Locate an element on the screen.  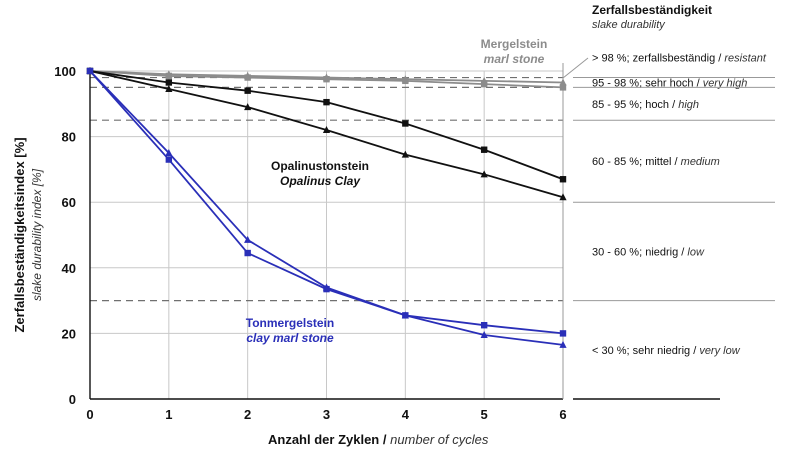
x-tick-label: 4 is located at coordinates (406, 414).